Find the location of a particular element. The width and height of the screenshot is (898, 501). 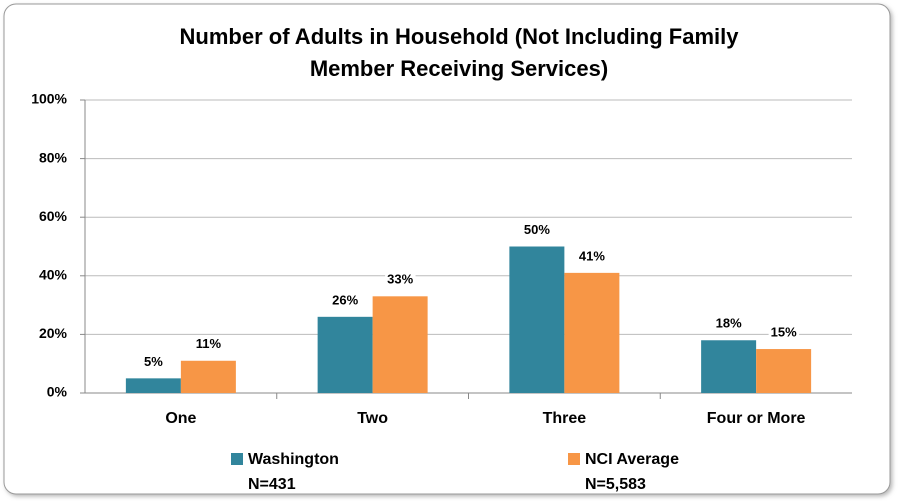

y-tick-label: 20% is located at coordinates (53, 333).